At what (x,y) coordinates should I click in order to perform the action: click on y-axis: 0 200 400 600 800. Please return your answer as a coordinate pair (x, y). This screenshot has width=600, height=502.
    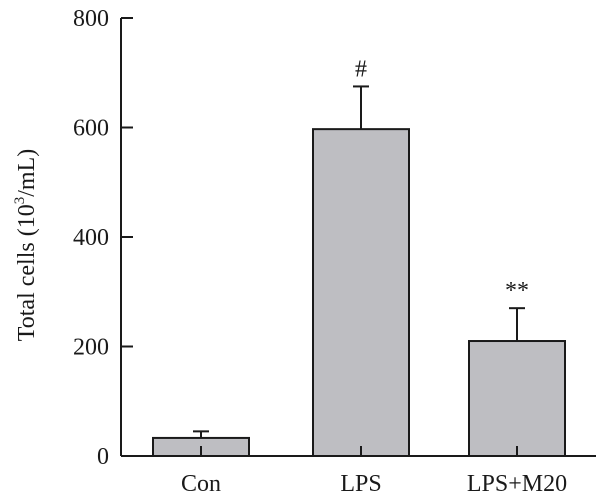
    Looking at the image, I should click on (103, 238).